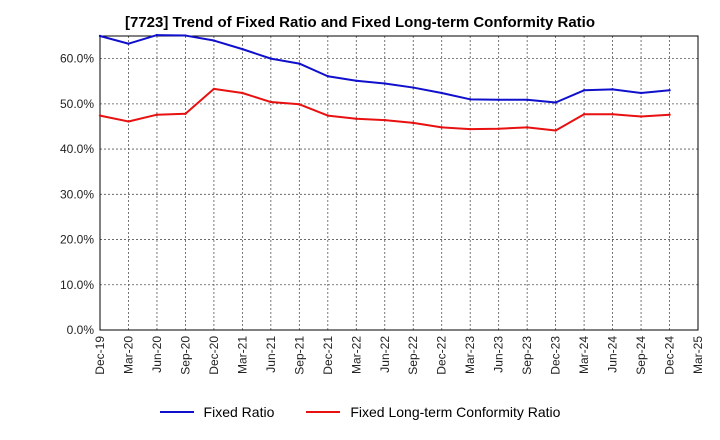 This screenshot has height=440, width=720. I want to click on legend-swatch-fixed-long-term-conformity-ratio, so click(323, 412).